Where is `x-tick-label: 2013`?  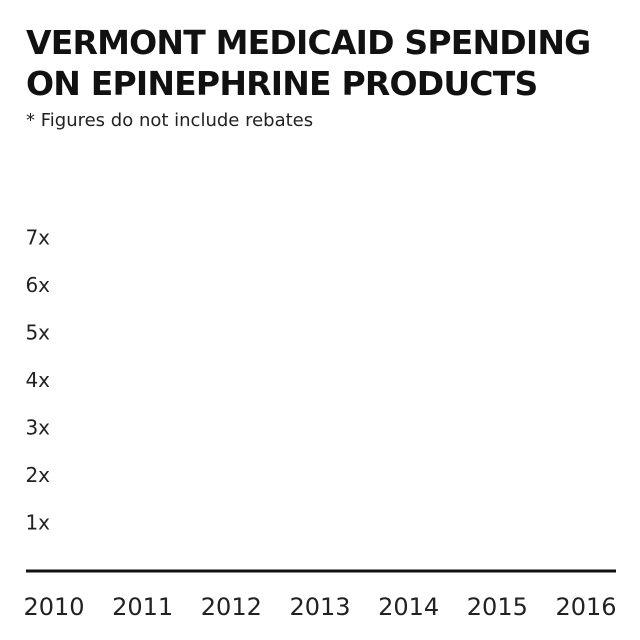
x-tick-label: 2013 is located at coordinates (319, 607).